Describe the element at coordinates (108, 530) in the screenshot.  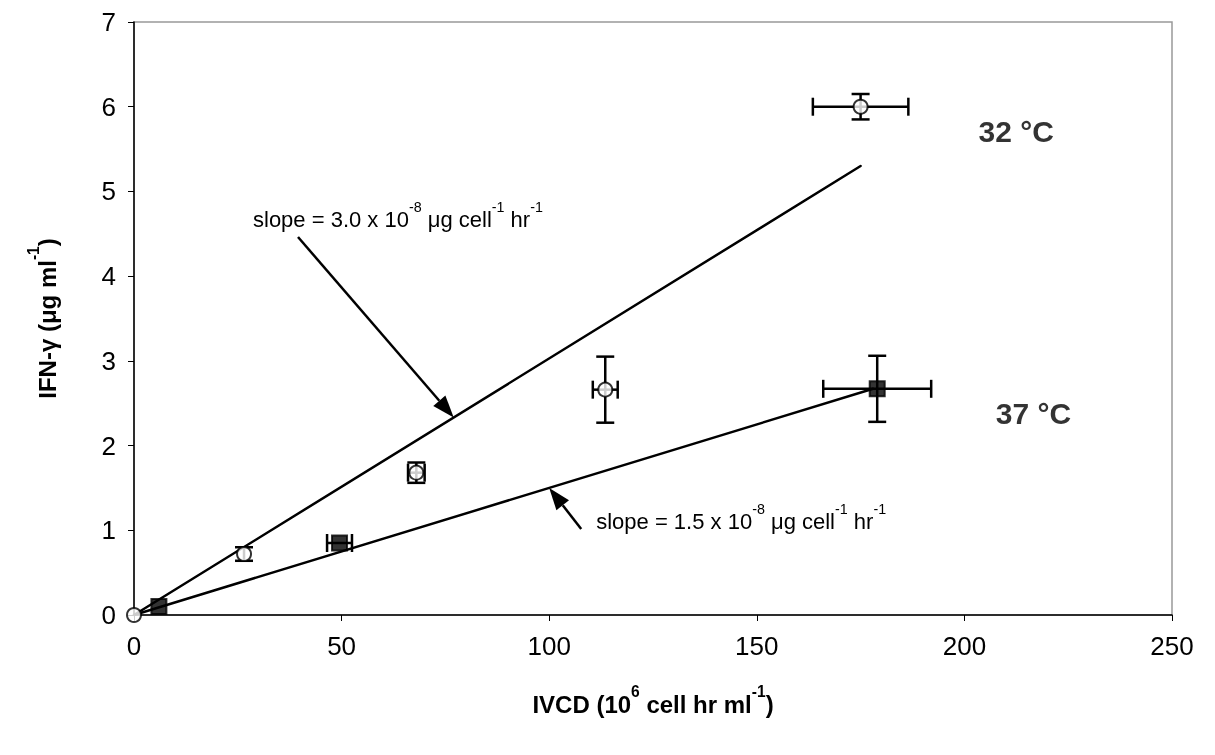
I see `y-tick-label: 1` at that location.